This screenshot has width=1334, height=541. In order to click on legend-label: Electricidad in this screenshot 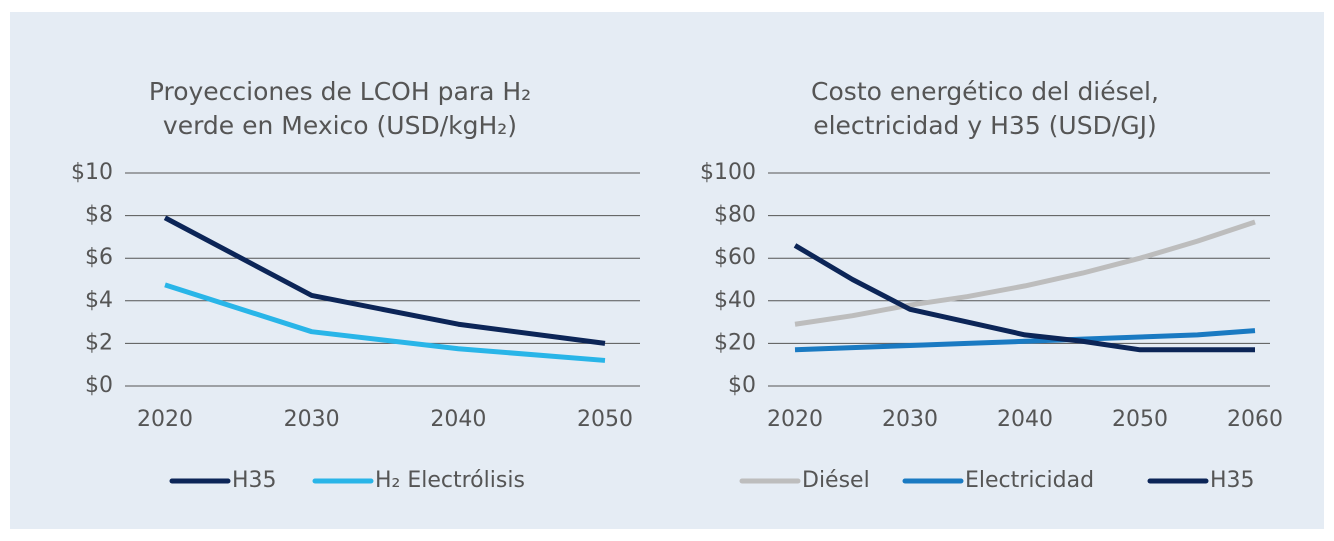, I will do `click(1029, 480)`.